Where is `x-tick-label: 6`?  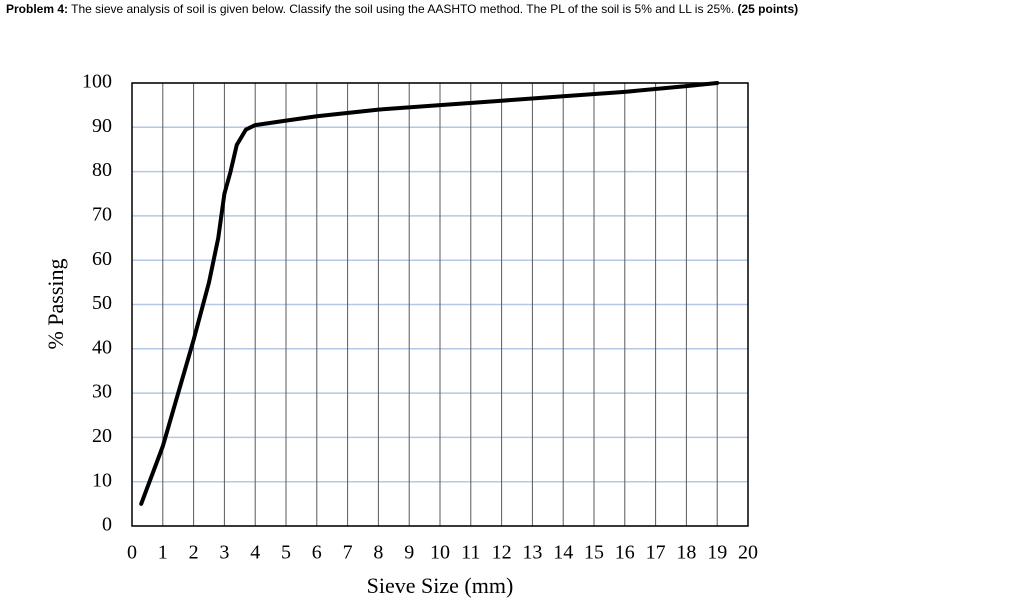 x-tick-label: 6 is located at coordinates (317, 553).